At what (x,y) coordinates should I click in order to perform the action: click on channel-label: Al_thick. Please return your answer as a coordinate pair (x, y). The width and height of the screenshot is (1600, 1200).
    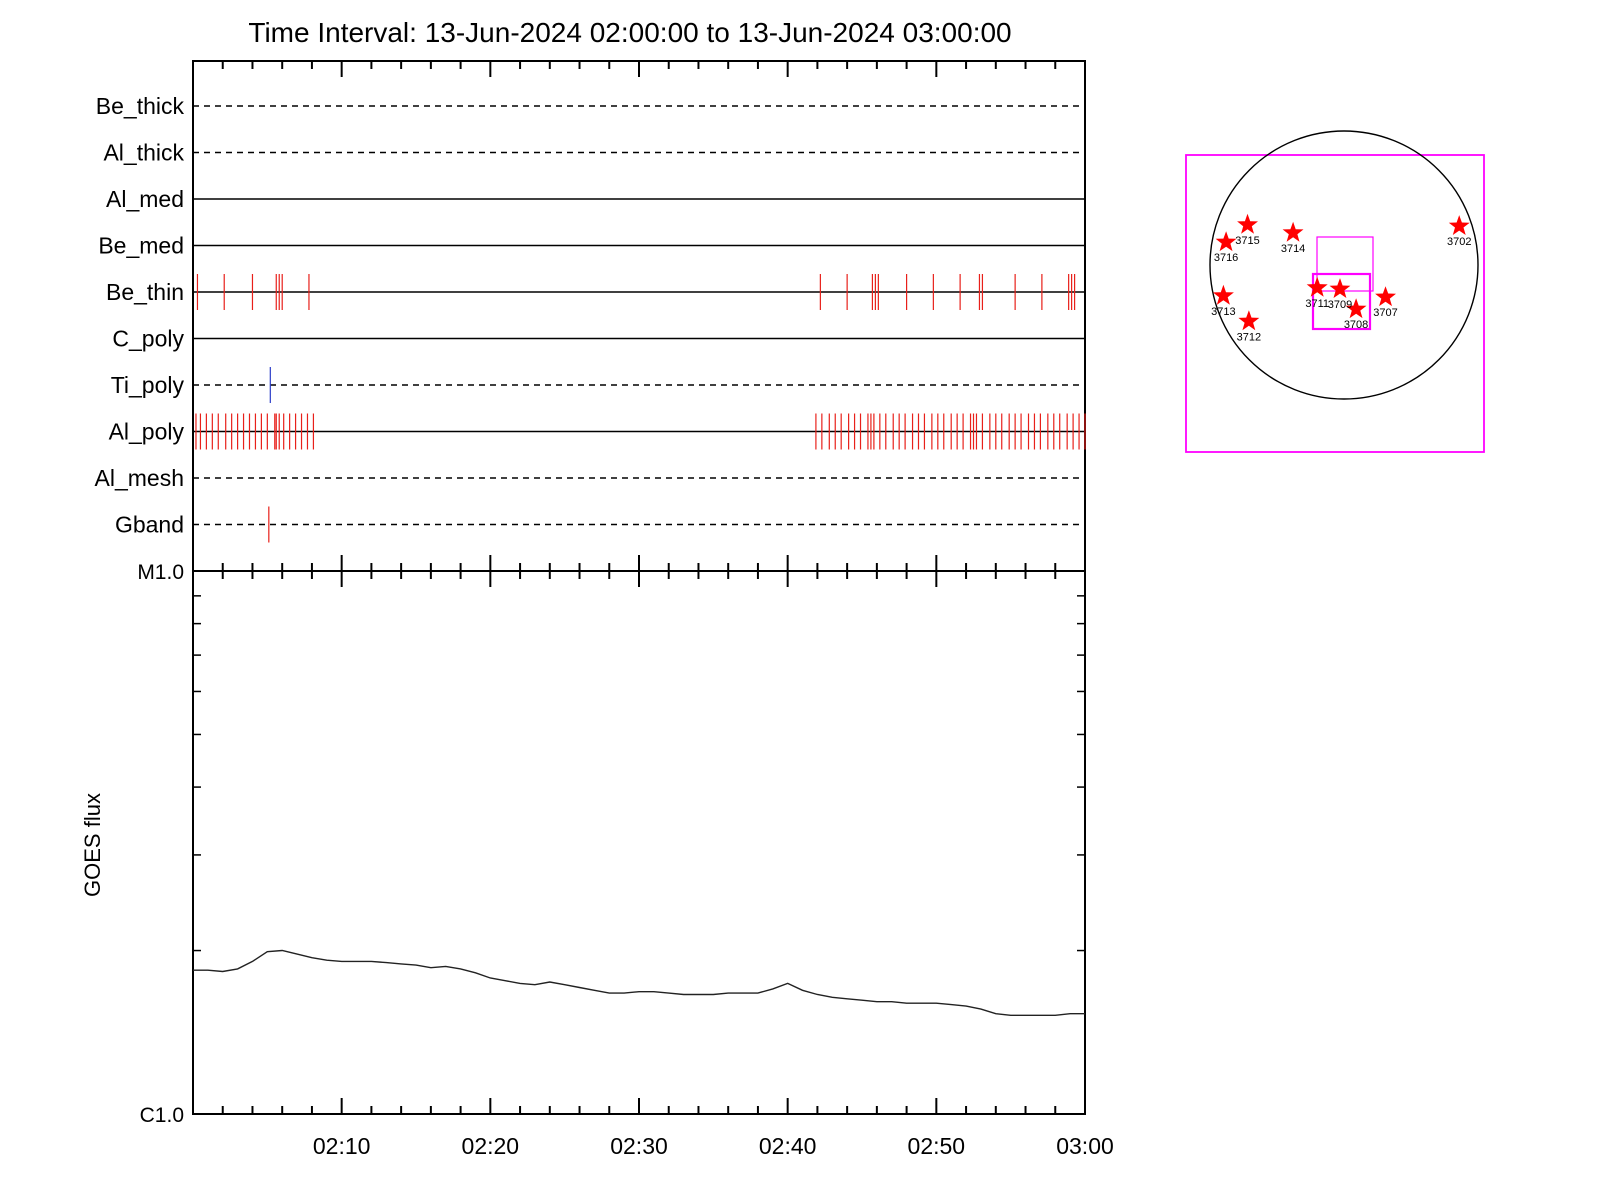
    Looking at the image, I should click on (143, 153).